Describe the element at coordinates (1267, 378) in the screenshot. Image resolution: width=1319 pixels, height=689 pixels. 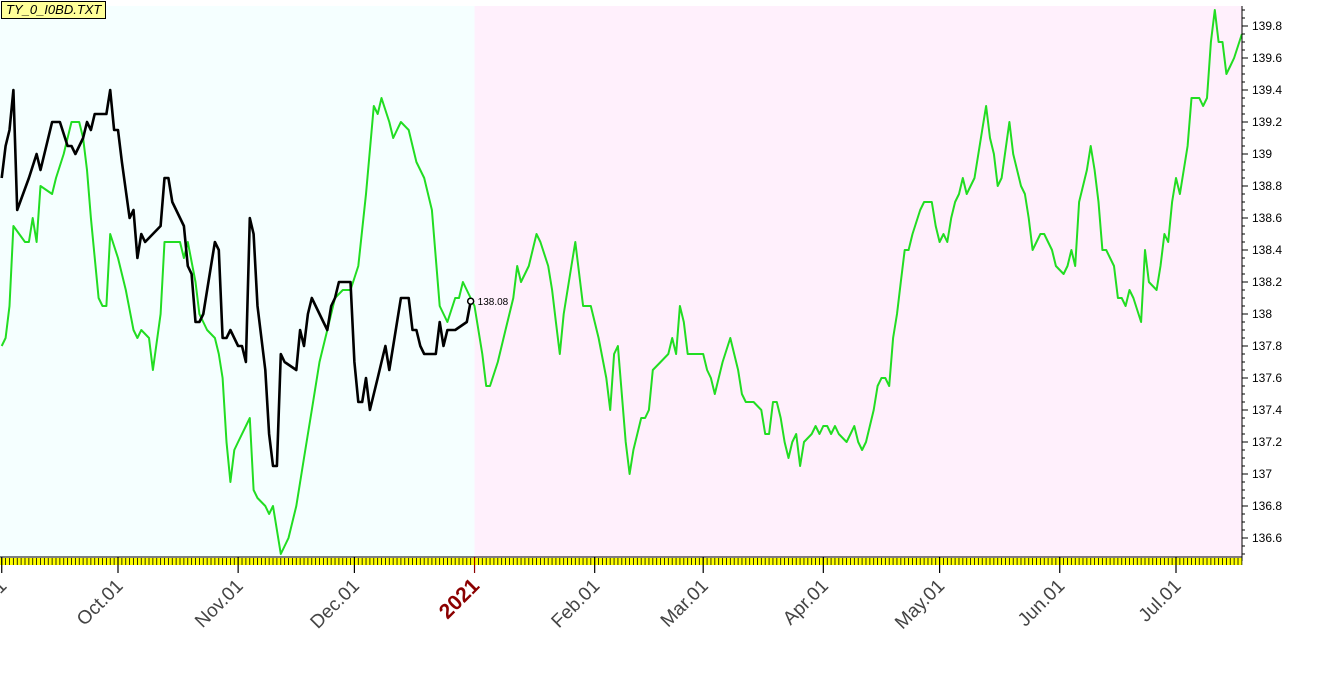
I see `y-tick-label: 137.6` at that location.